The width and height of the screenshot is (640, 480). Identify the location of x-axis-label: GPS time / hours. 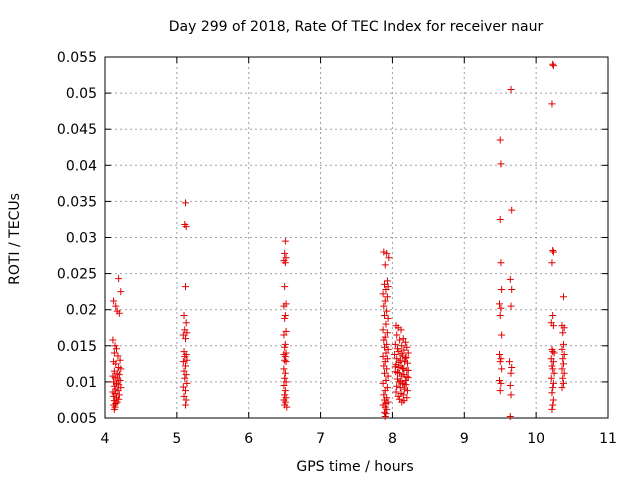
(354, 467).